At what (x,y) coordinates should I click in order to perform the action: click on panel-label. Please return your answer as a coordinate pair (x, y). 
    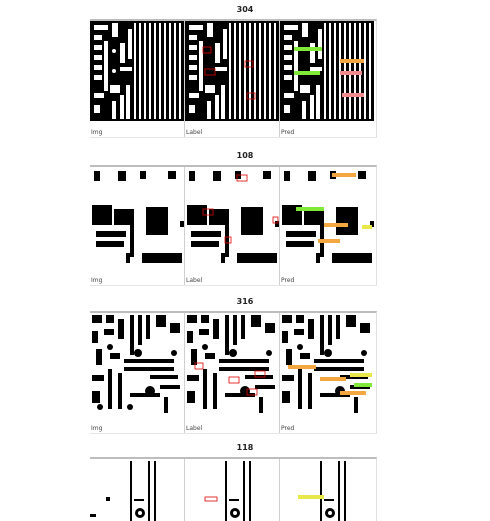
    Looking at the image, I should click on (232, 490).